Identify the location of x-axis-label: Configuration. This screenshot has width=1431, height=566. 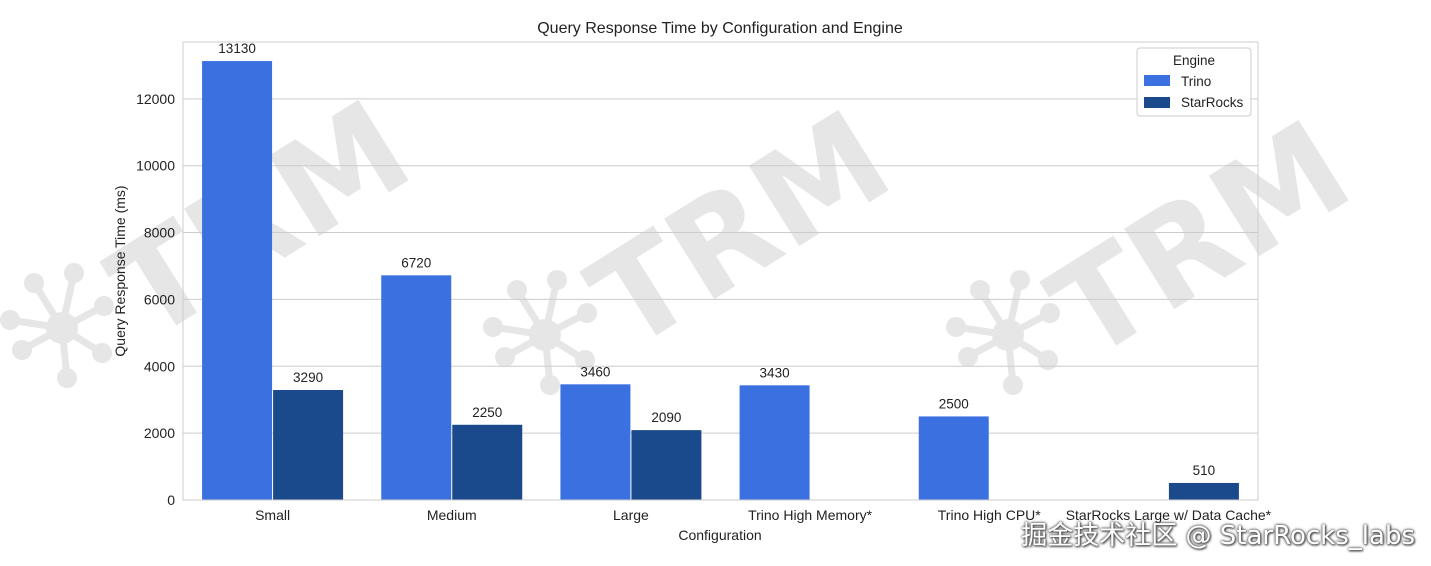
(719, 535).